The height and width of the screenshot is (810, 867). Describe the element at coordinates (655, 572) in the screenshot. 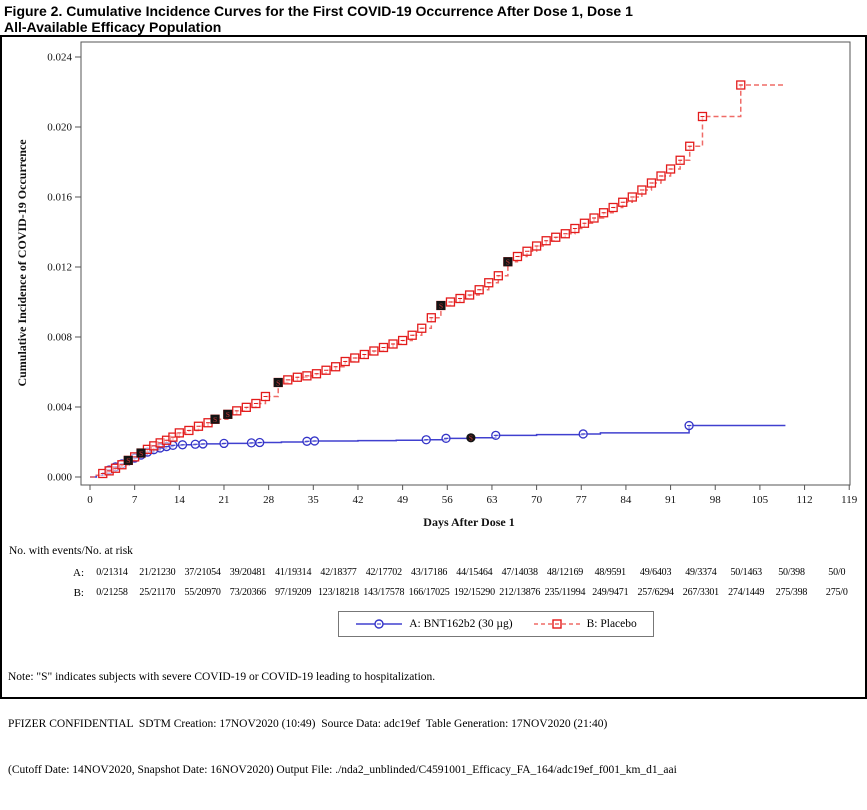

I see `risk-value: 49/6403` at that location.